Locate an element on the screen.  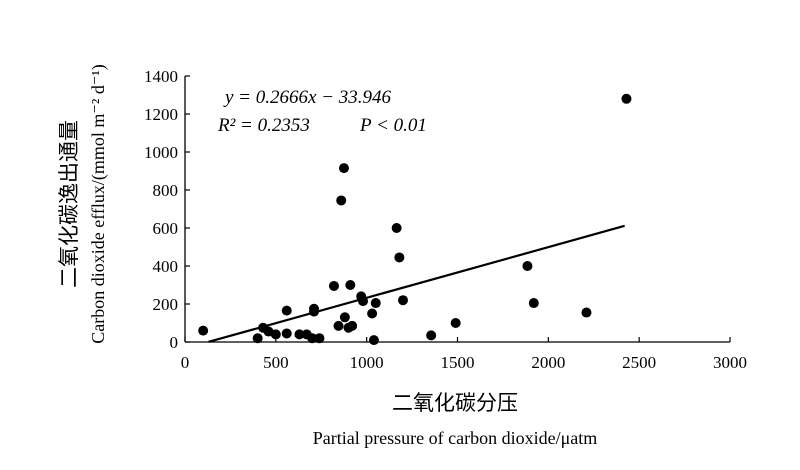
y-ticks: 0 200 400 600 800 1000 1200 1400 is located at coordinates (167, 209).